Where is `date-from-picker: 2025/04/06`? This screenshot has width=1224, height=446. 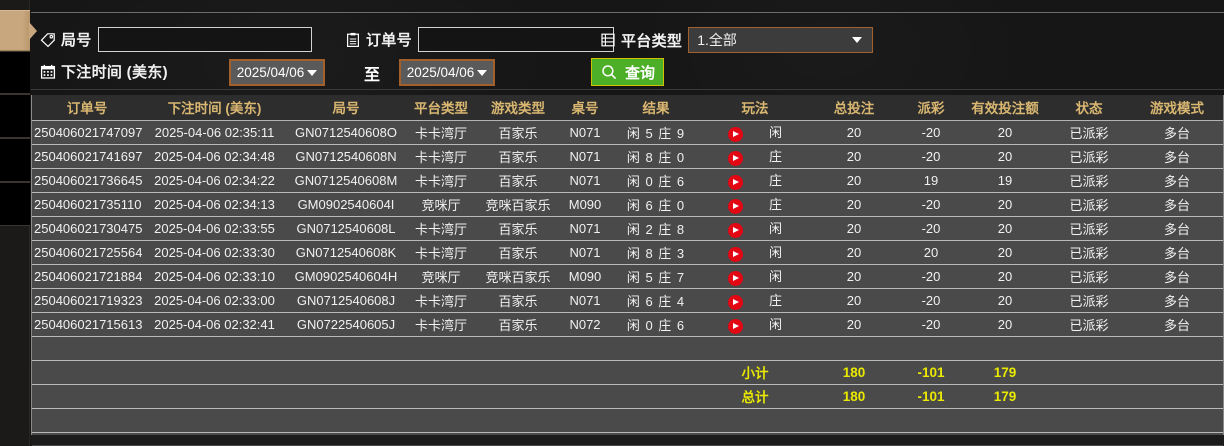
date-from-picker: 2025/04/06 is located at coordinates (277, 72).